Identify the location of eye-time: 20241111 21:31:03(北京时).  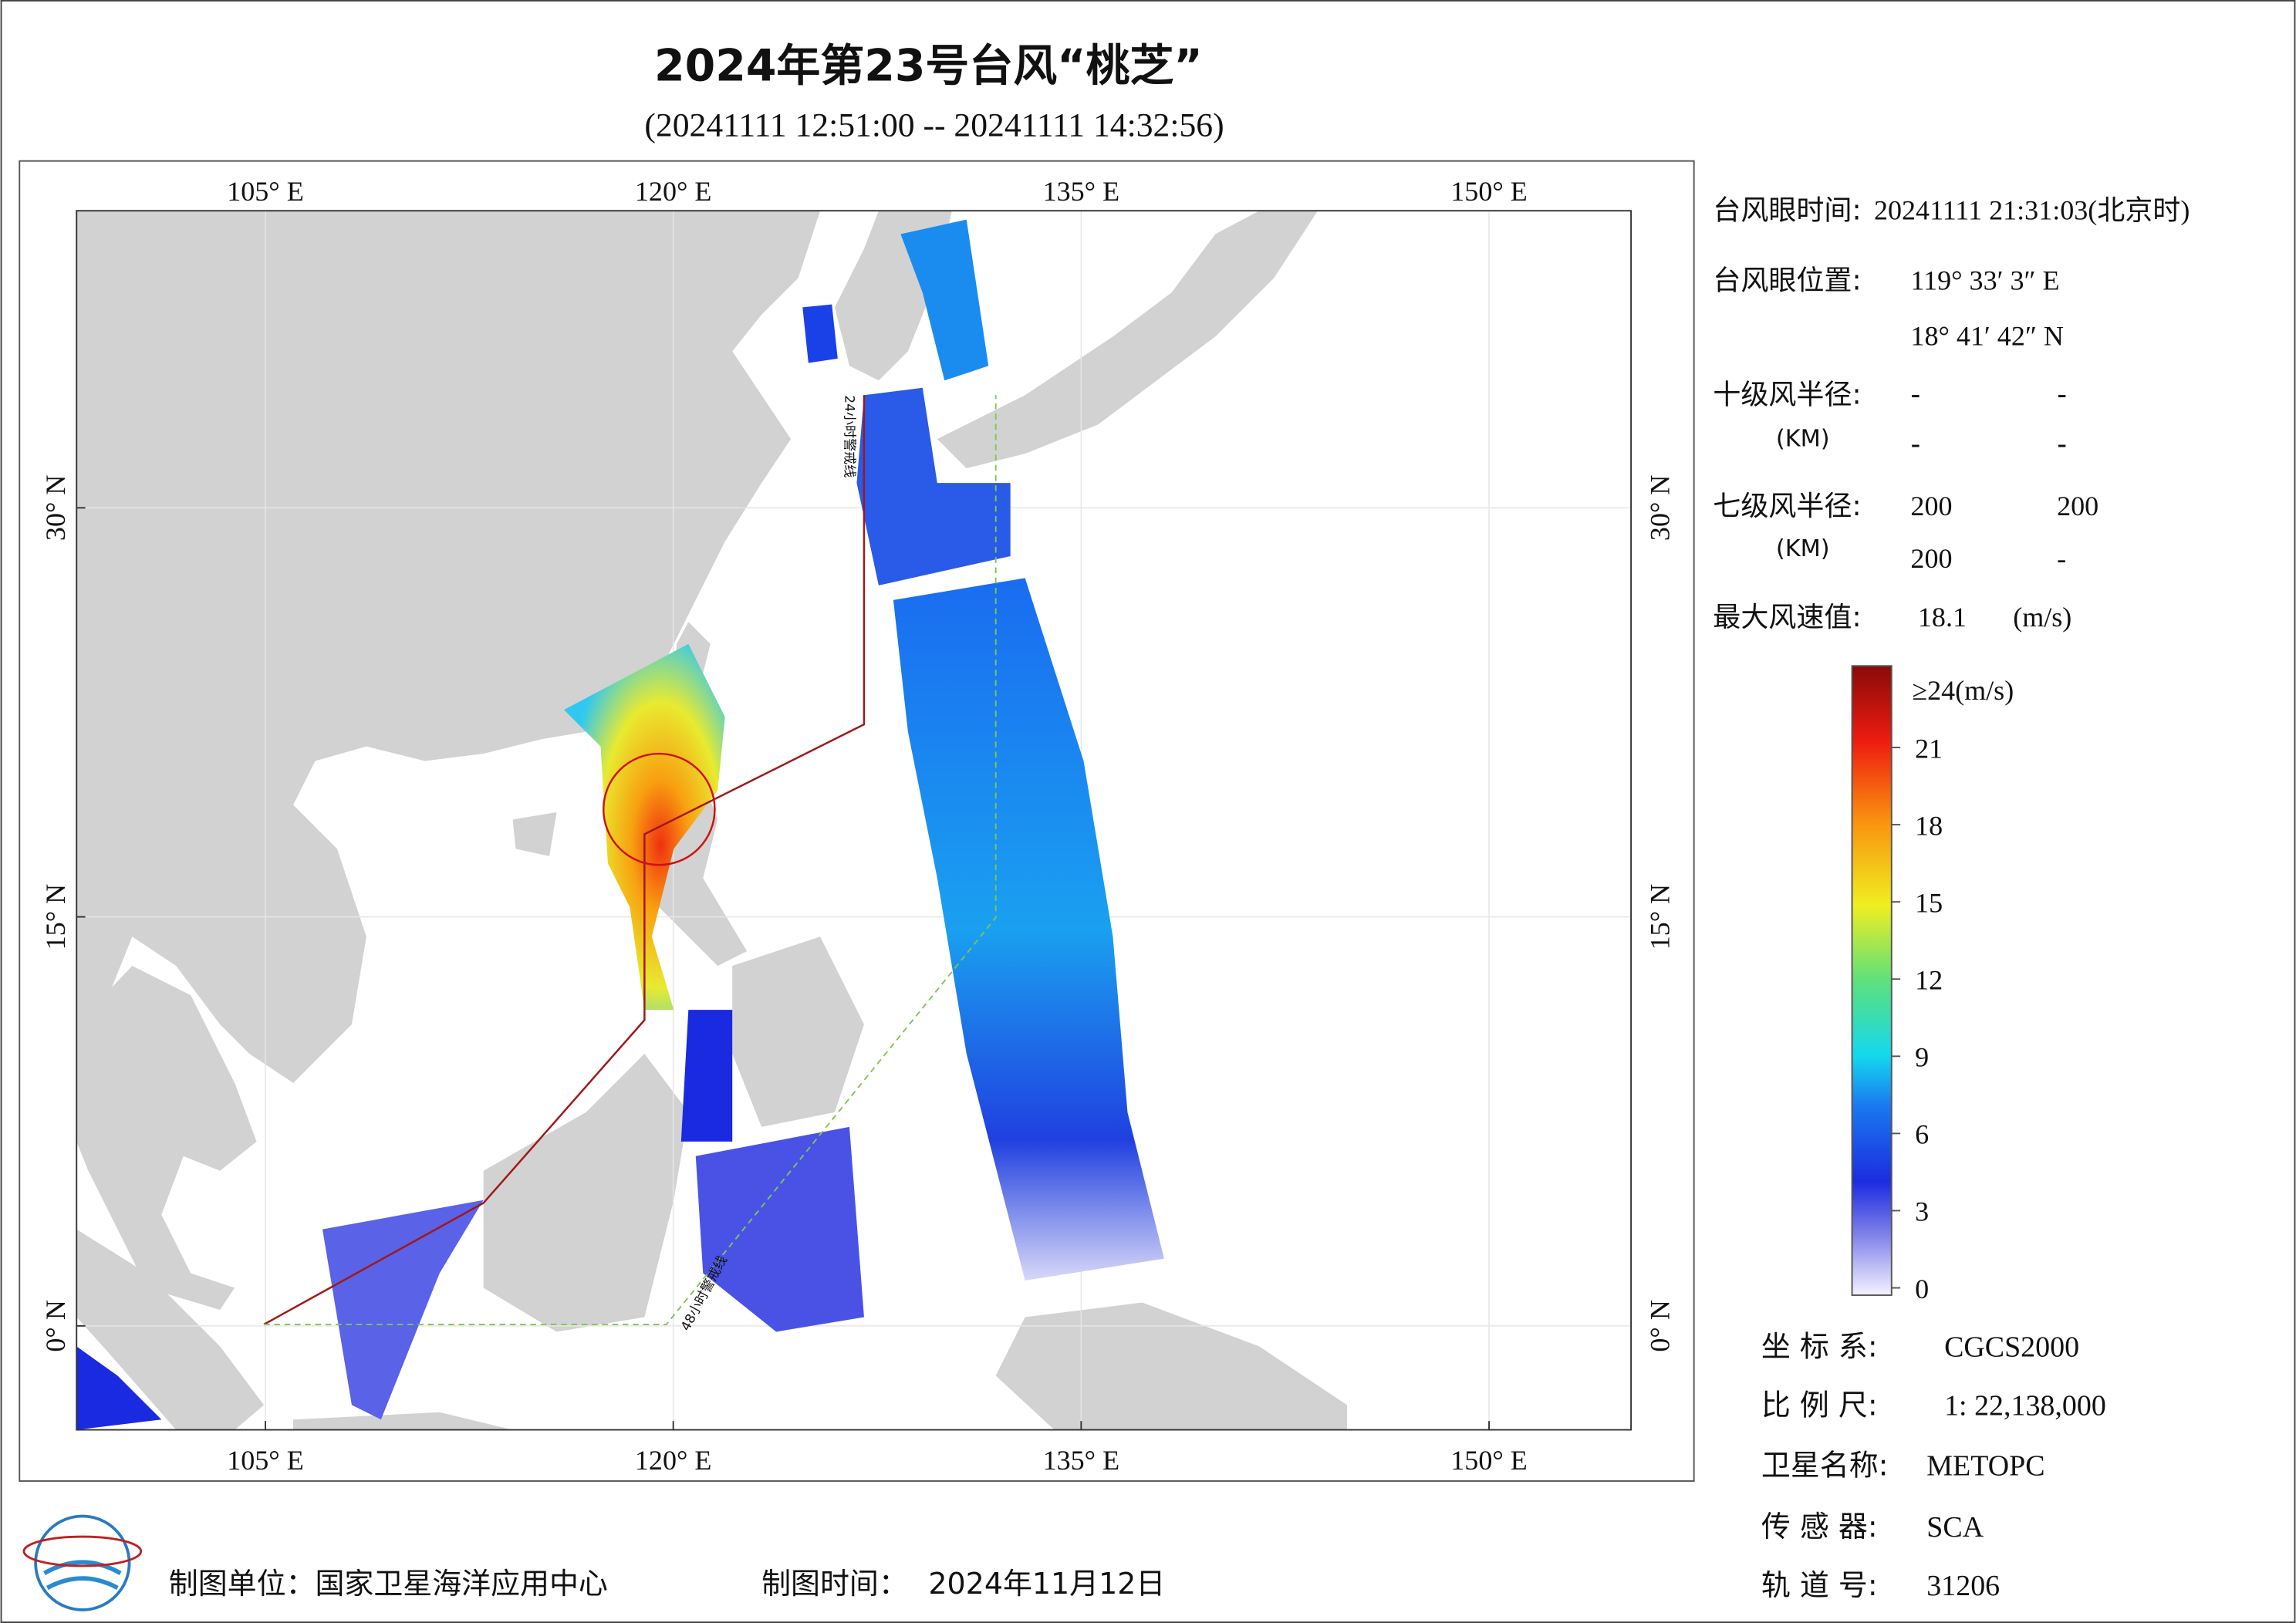
(2032, 210).